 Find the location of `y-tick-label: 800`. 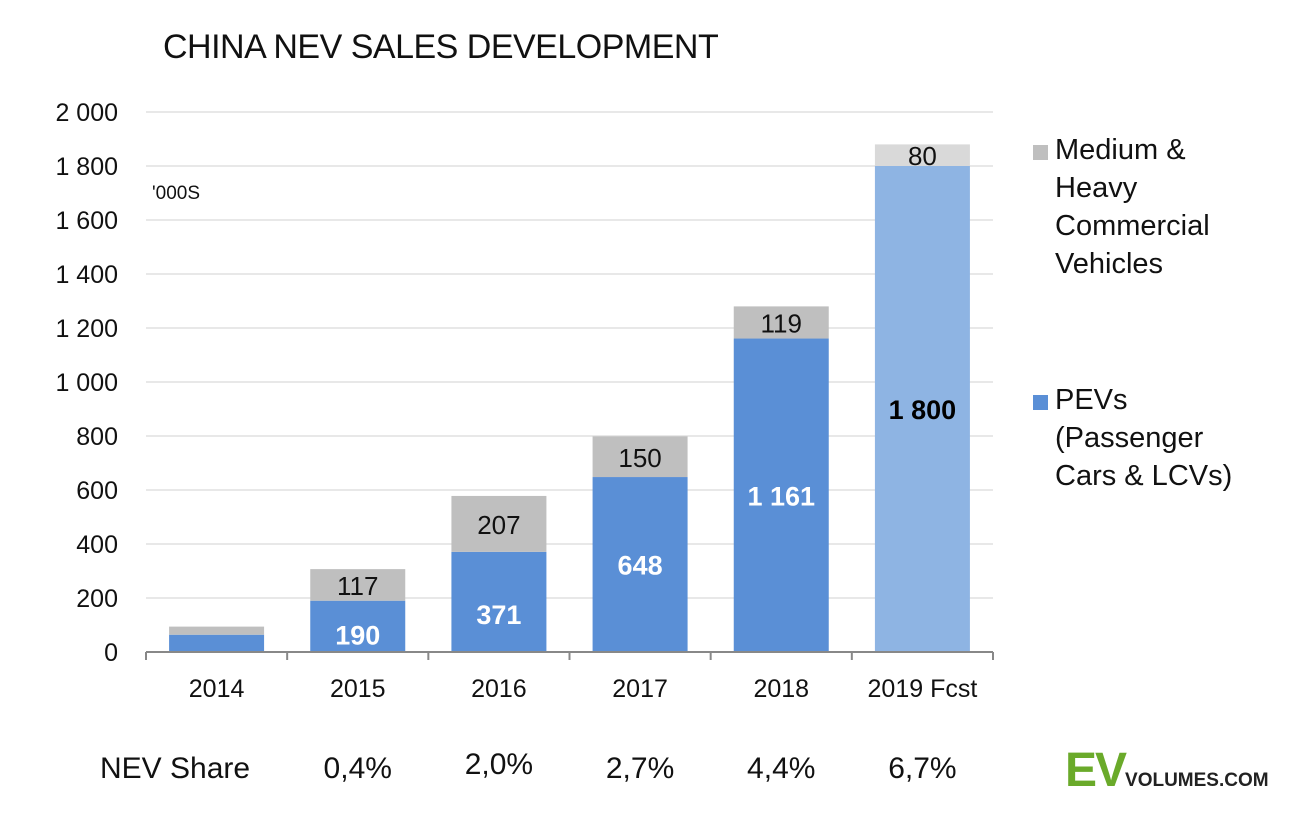

y-tick-label: 800 is located at coordinates (97, 437).